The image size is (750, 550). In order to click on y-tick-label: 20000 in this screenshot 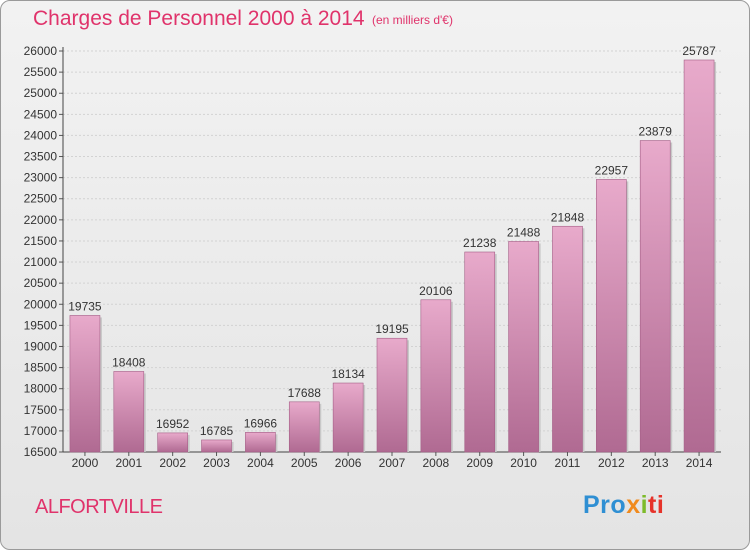, I will do `click(41, 304)`.